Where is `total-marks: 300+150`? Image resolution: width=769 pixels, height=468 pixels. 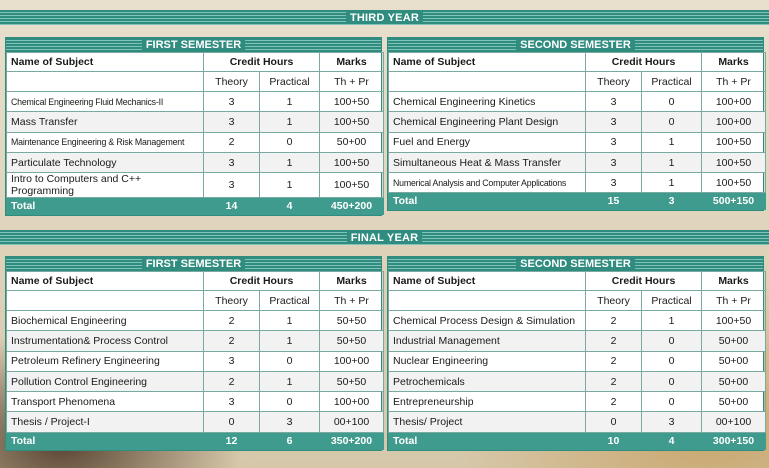 total-marks: 300+150 is located at coordinates (733, 440).